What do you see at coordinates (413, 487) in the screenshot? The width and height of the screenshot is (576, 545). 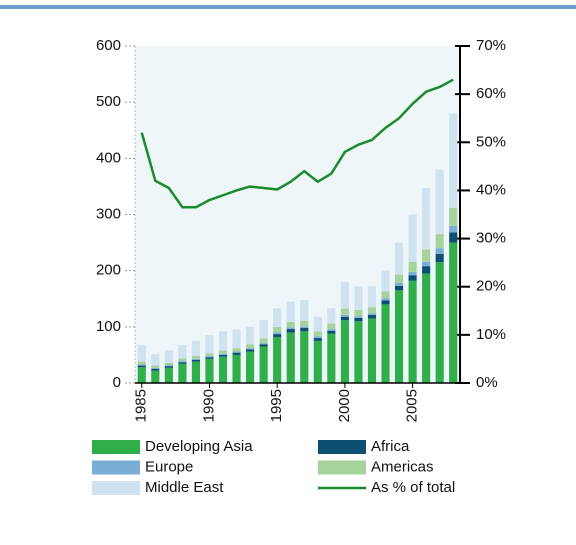 I see `legend-label: As % of total` at bounding box center [413, 487].